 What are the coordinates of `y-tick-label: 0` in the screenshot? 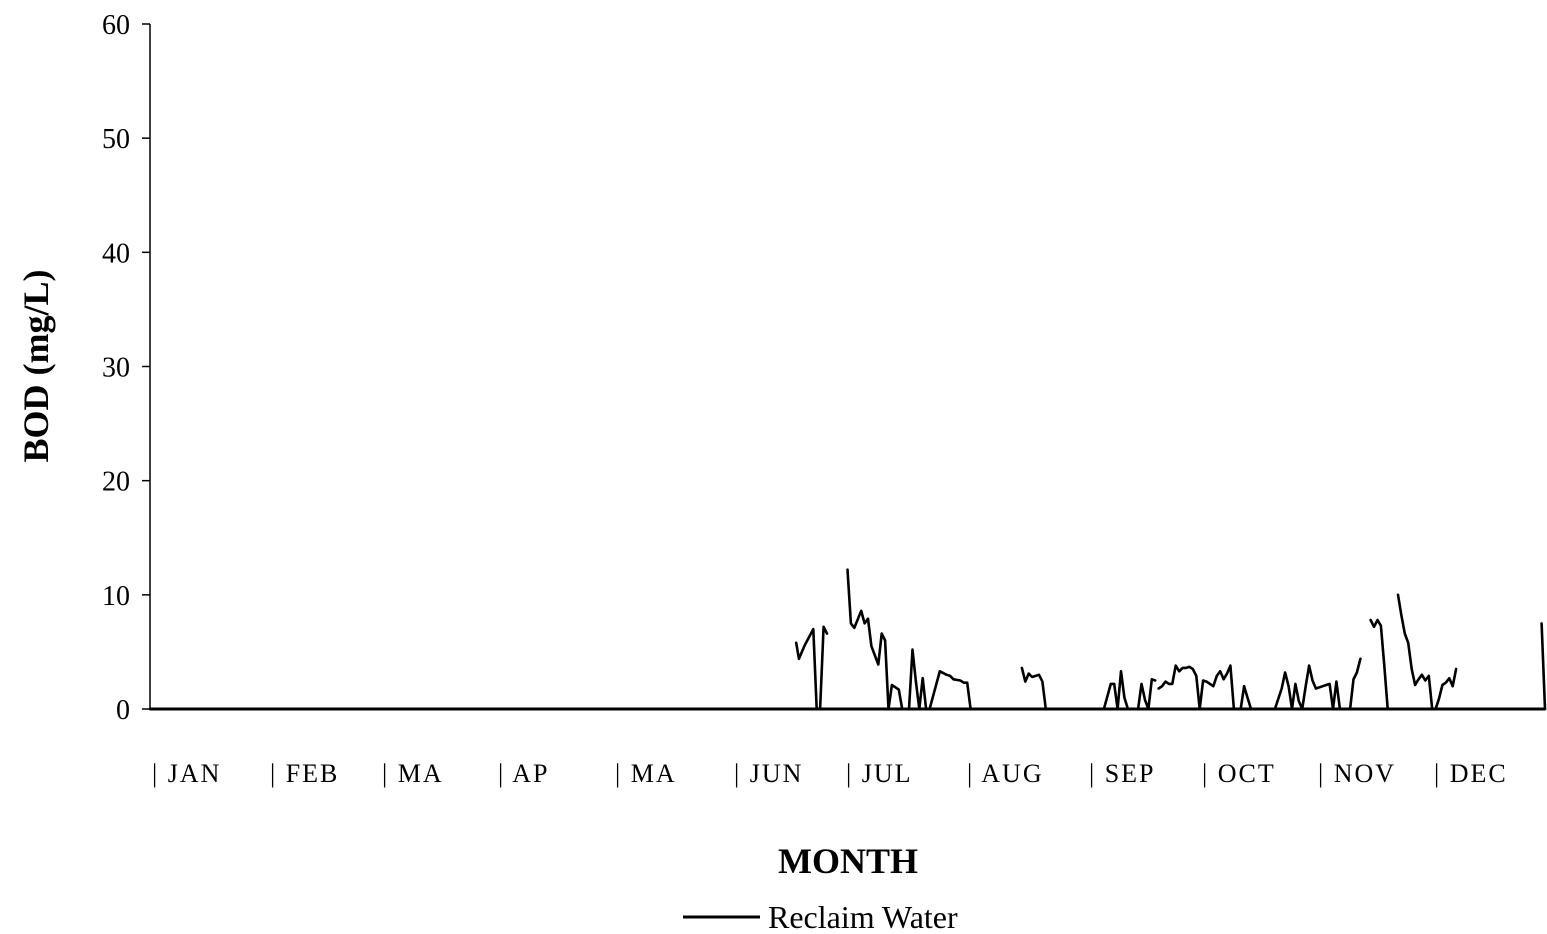 It's located at (123, 710).